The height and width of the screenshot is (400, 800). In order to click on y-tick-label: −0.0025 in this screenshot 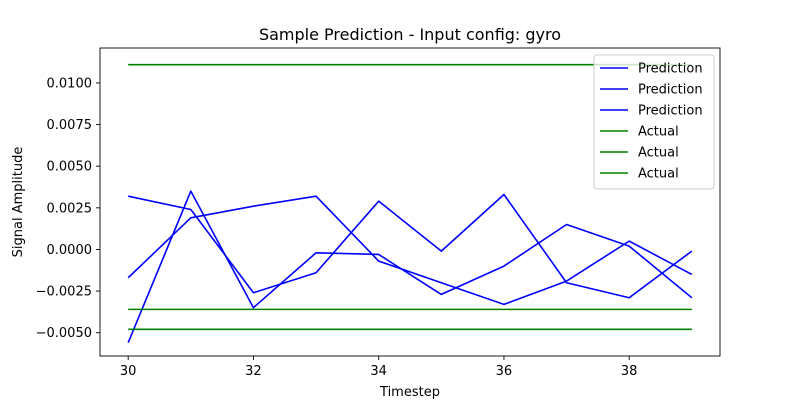, I will do `click(64, 292)`.